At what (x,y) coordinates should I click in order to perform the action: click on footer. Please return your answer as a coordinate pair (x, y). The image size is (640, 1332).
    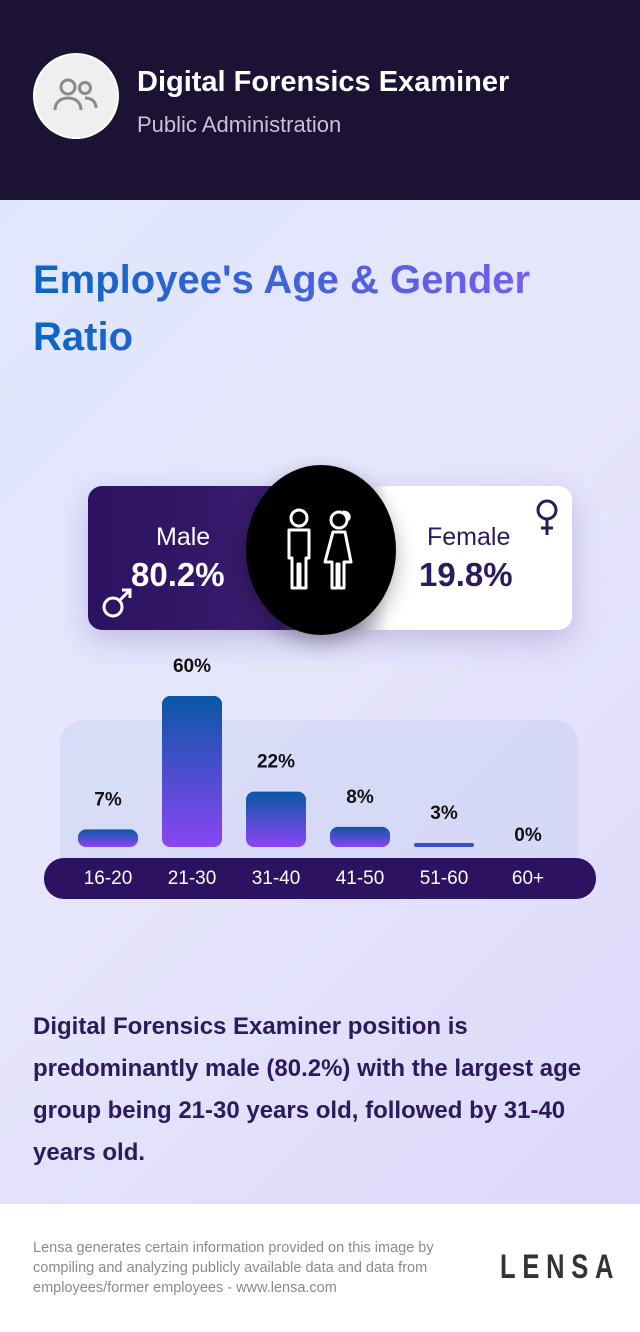
    Looking at the image, I should click on (320, 1268).